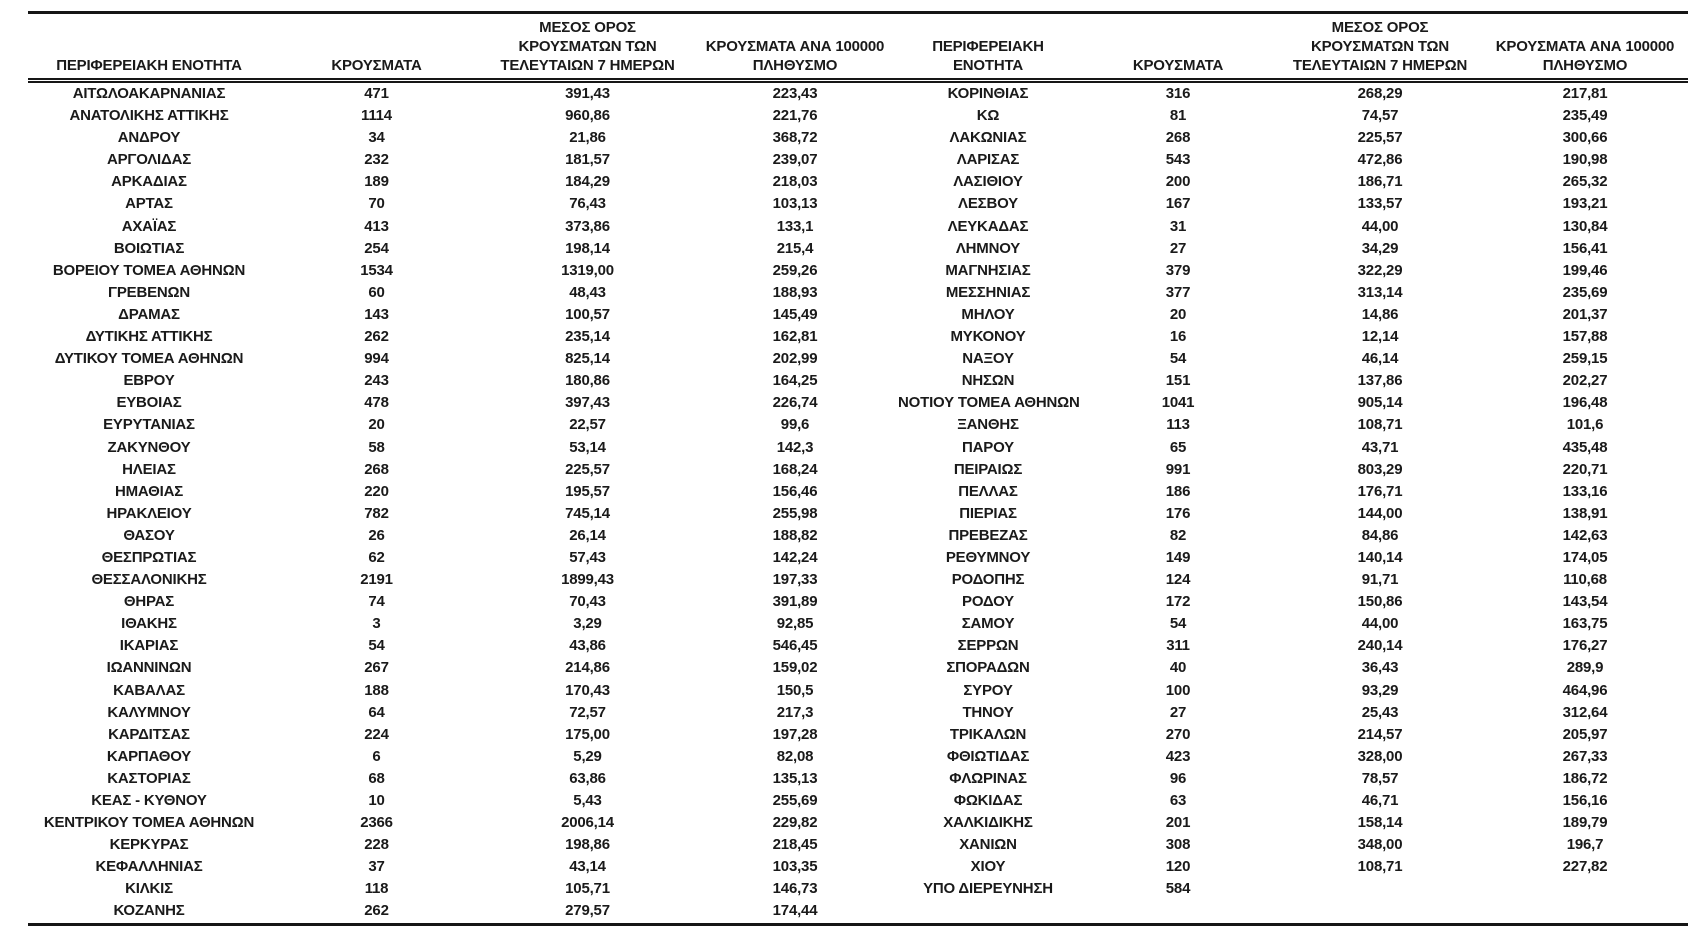 Image resolution: width=1700 pixels, height=945 pixels. Describe the element at coordinates (795, 425) in the screenshot. I see `per100k-cell: 99,6` at that location.